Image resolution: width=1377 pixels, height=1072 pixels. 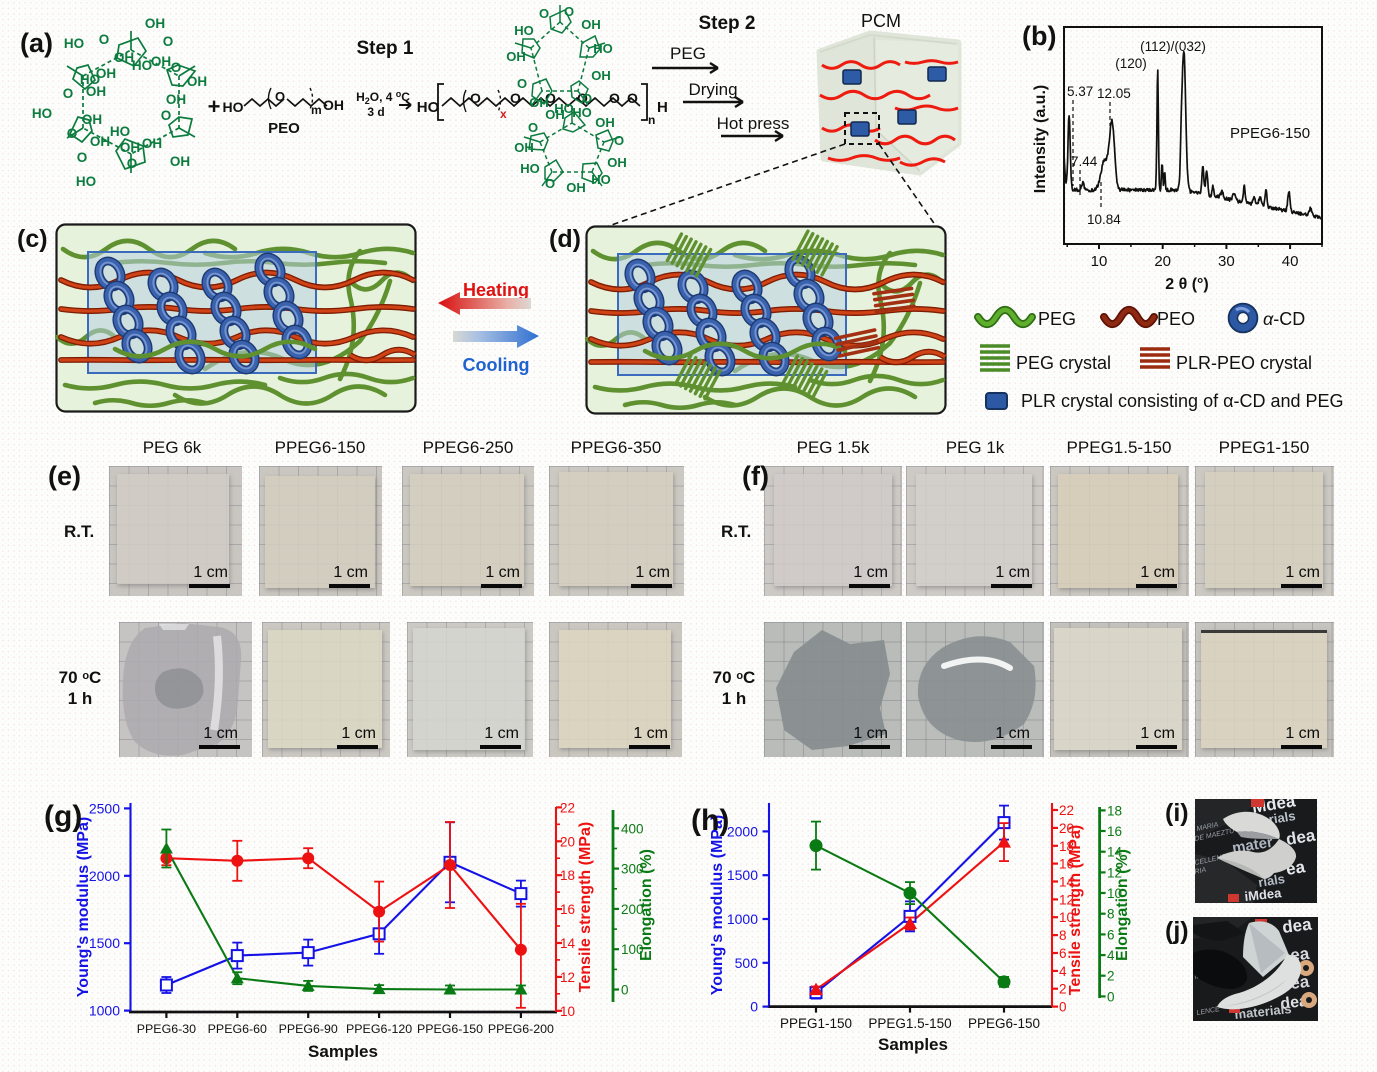 What do you see at coordinates (567, 909) in the screenshot?
I see `svg-text: 16` at bounding box center [567, 909].